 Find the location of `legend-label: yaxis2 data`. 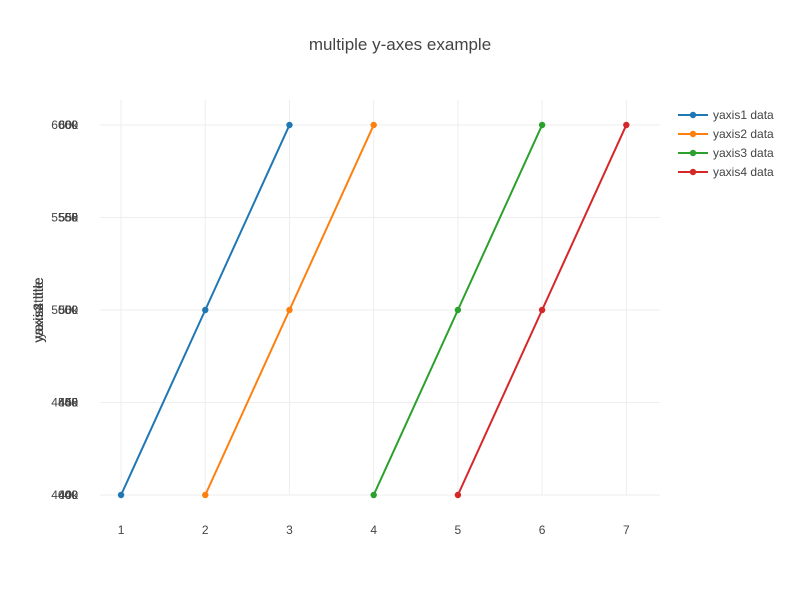

legend-label: yaxis2 data is located at coordinates (743, 134).